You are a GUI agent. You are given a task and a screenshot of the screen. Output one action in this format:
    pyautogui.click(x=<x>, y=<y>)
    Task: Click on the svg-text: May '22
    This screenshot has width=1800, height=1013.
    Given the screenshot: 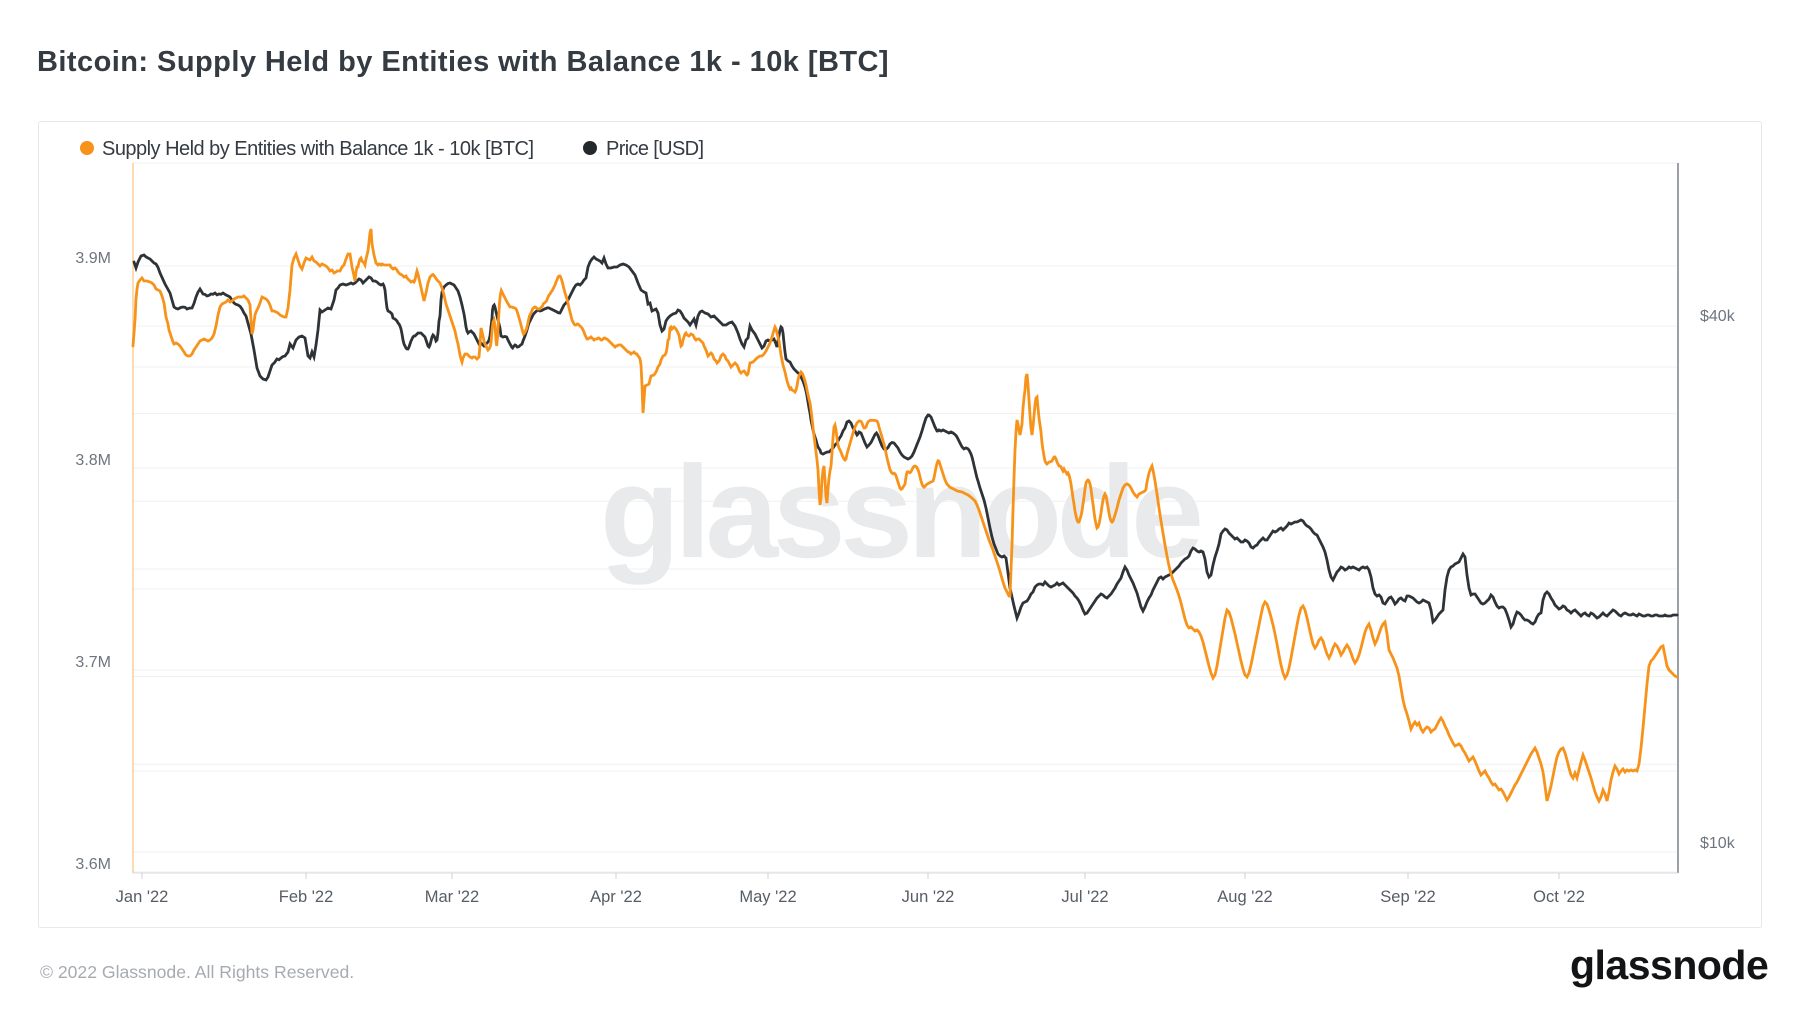 What is the action you would take?
    pyautogui.click(x=767, y=897)
    